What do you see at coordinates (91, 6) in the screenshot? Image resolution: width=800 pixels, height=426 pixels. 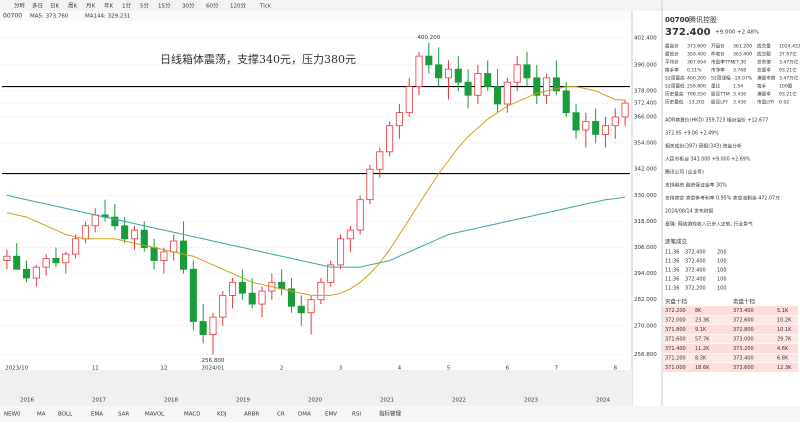 I see `toolbar-tab: 月K` at bounding box center [91, 6].